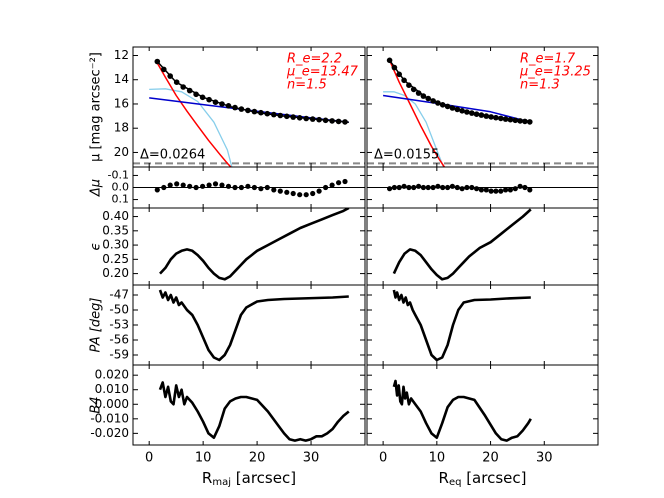 The width and height of the screenshot is (664, 498). What do you see at coordinates (115, 245) in the screenshot?
I see `y-tick-label: 0.30` at bounding box center [115, 245].